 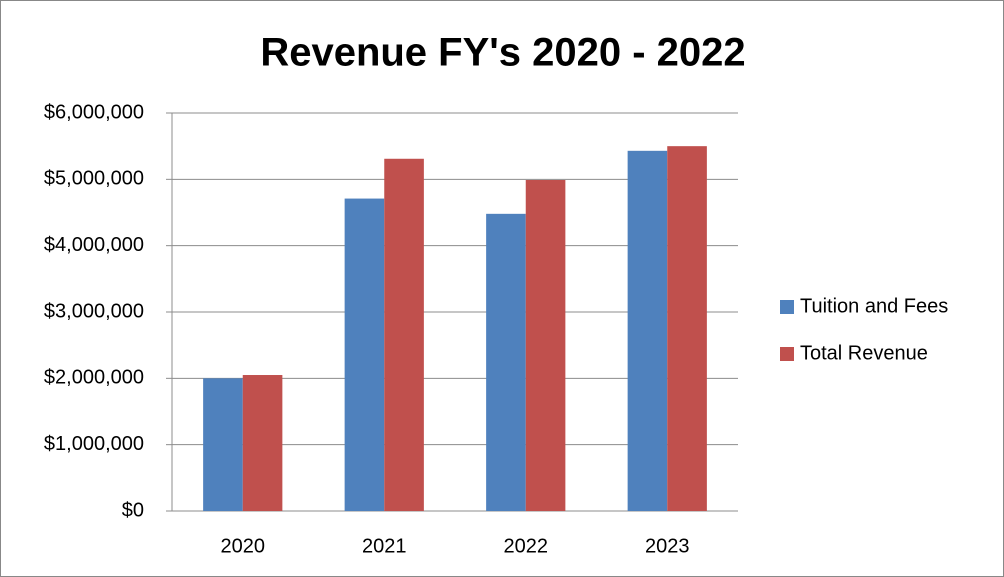 I want to click on x-tick-label: 2023, so click(x=667, y=546).